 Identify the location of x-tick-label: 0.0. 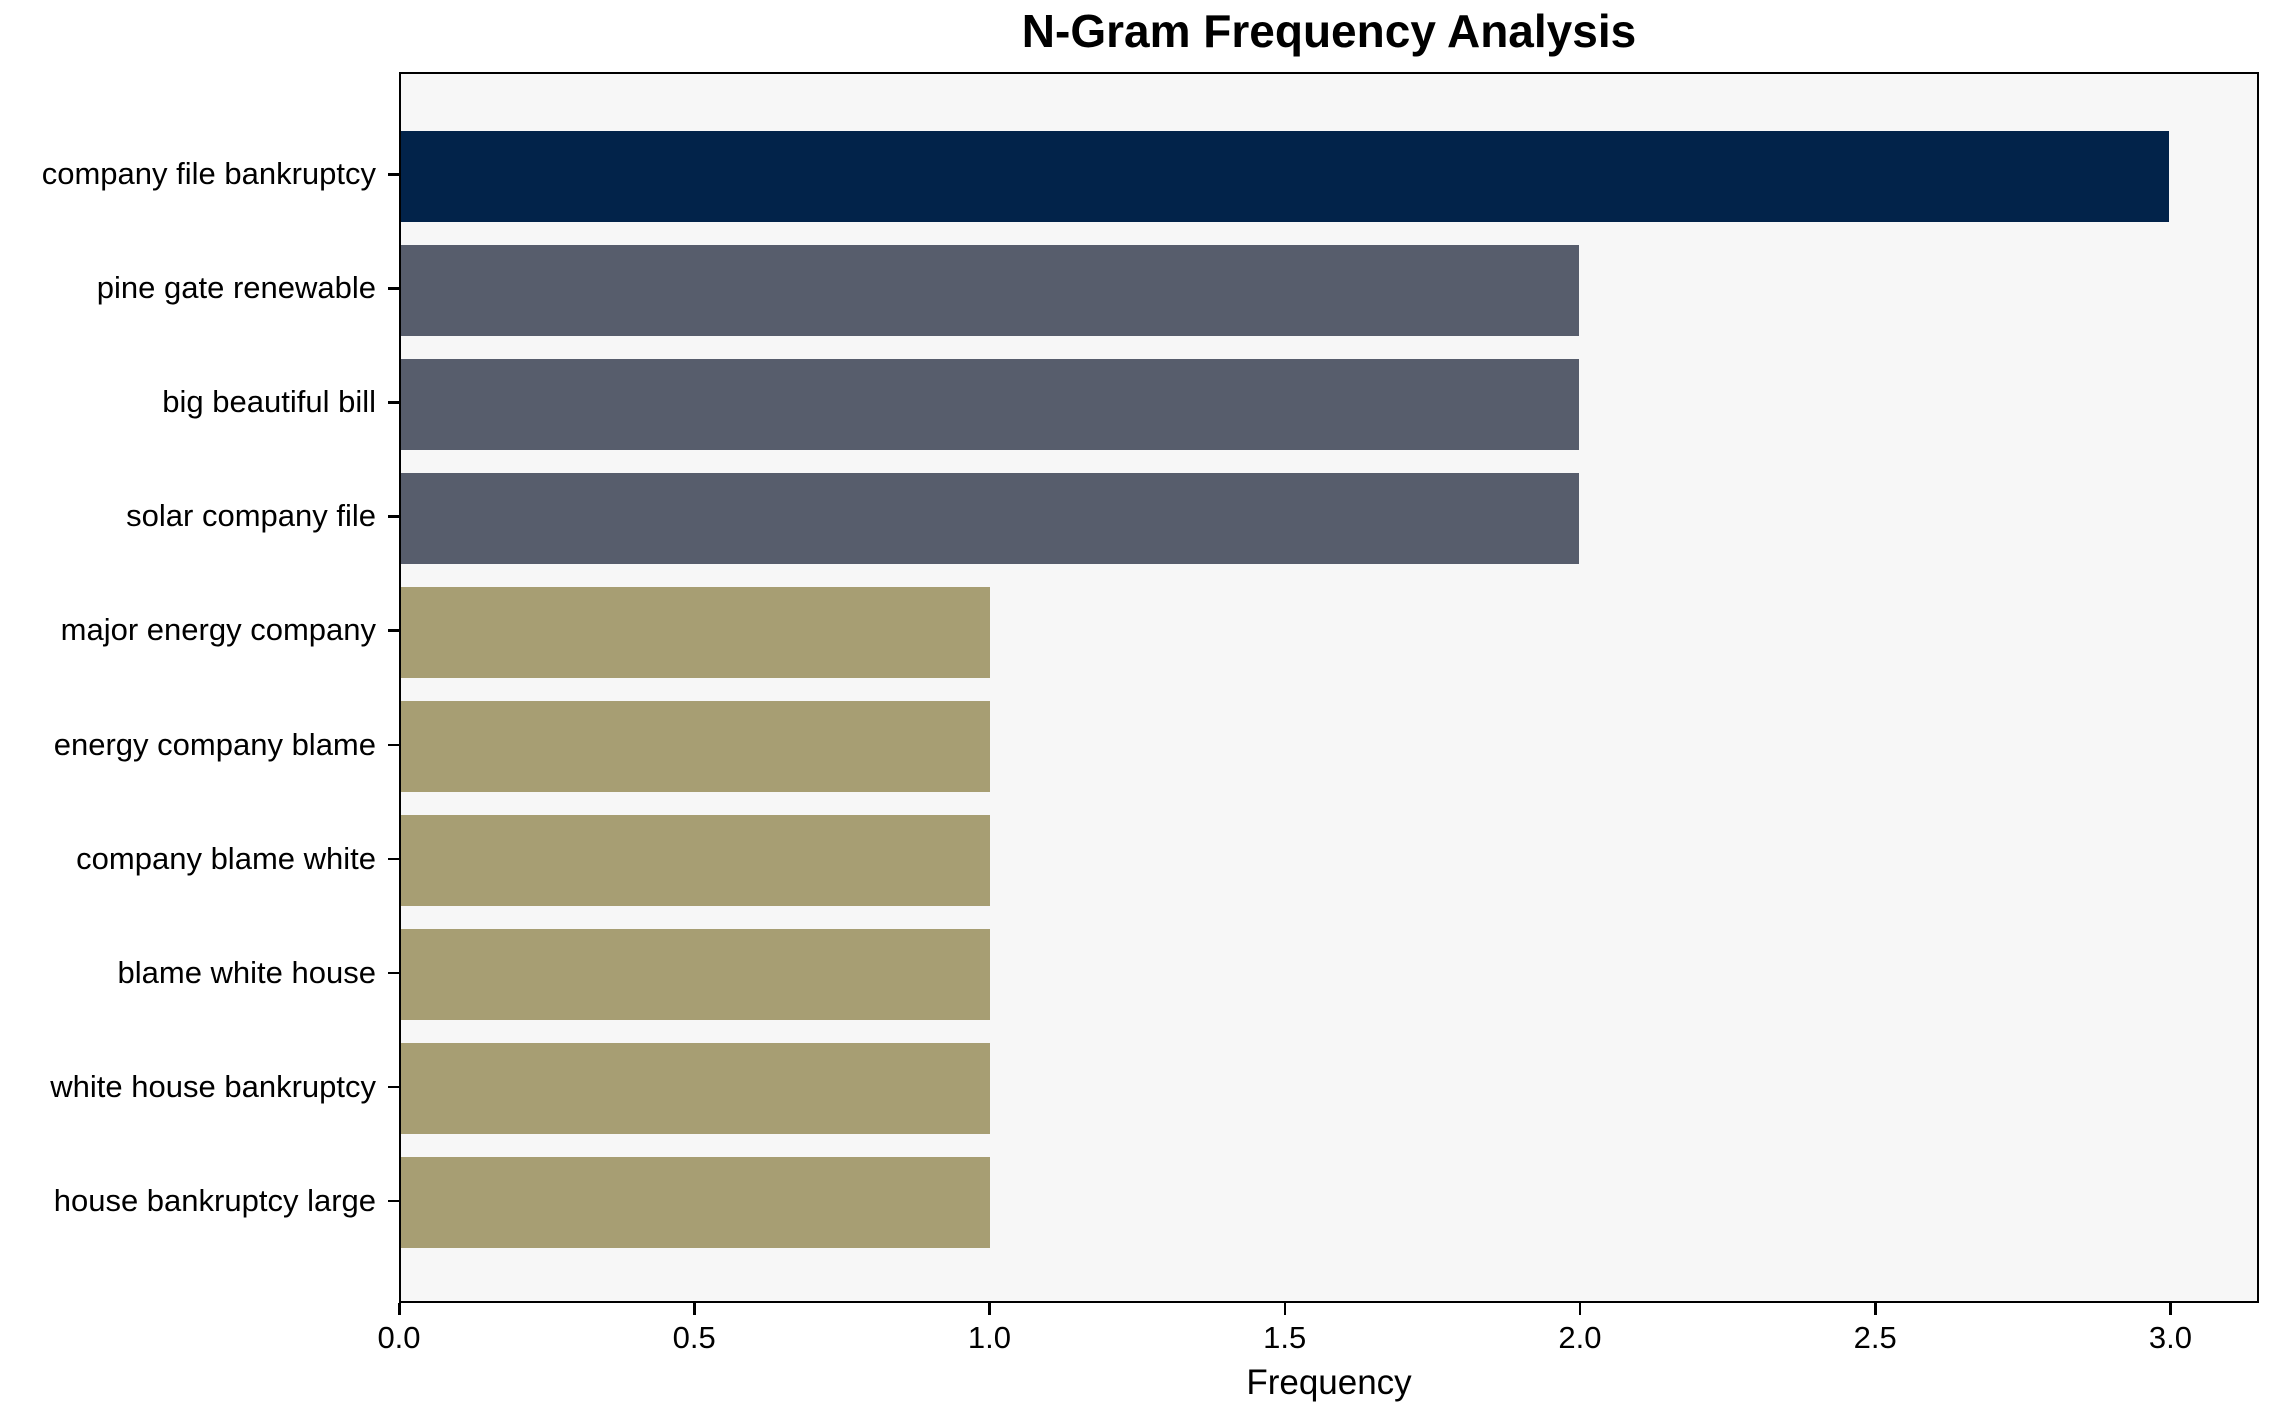
(399, 1337).